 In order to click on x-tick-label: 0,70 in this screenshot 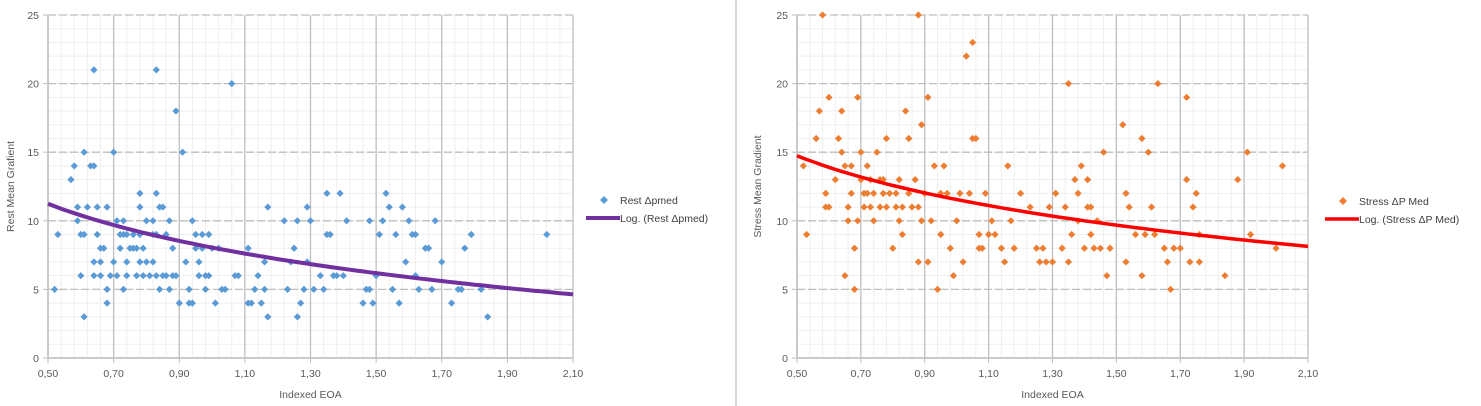, I will do `click(113, 374)`.